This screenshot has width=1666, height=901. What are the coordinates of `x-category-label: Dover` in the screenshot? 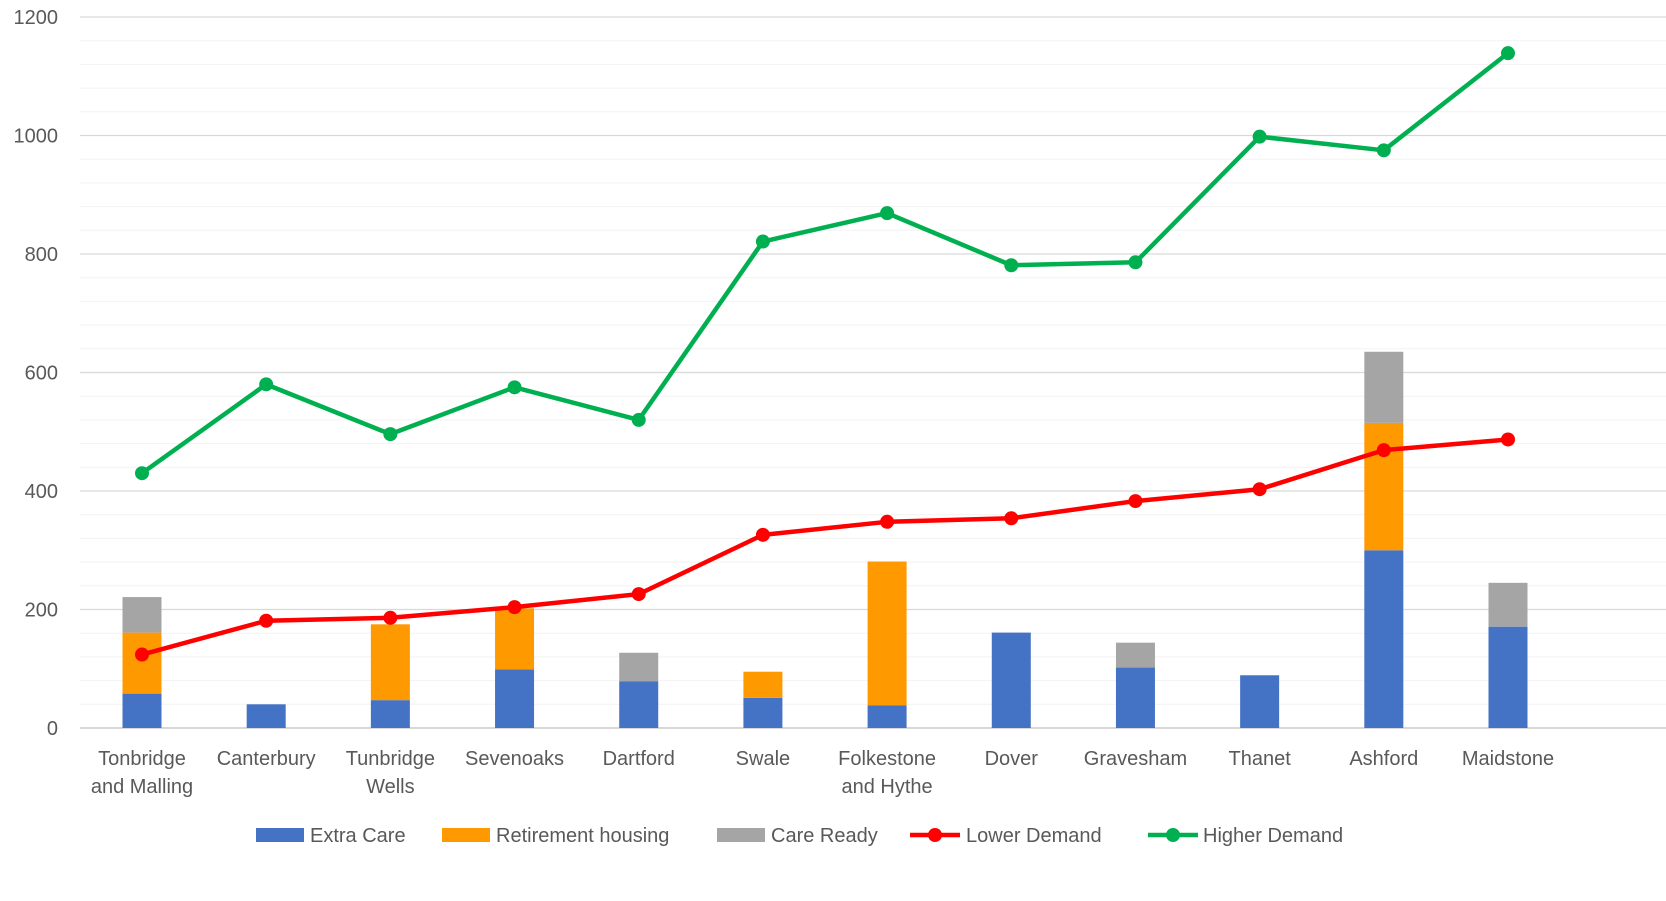 It's located at (1012, 759).